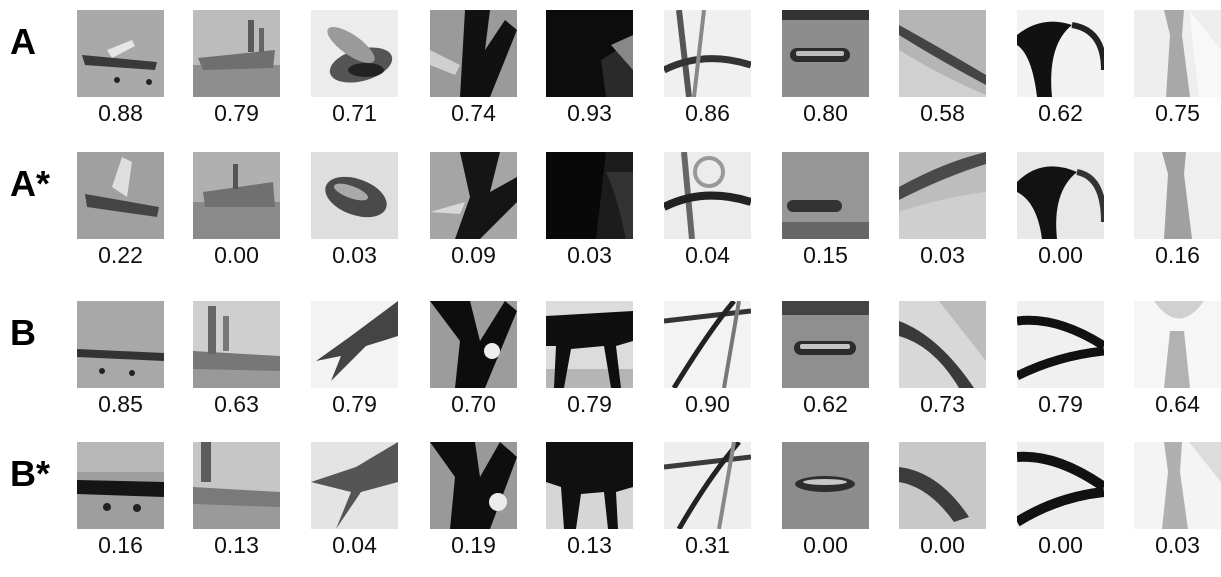 The image size is (1221, 577). I want to click on score: 0.31, so click(707, 545).